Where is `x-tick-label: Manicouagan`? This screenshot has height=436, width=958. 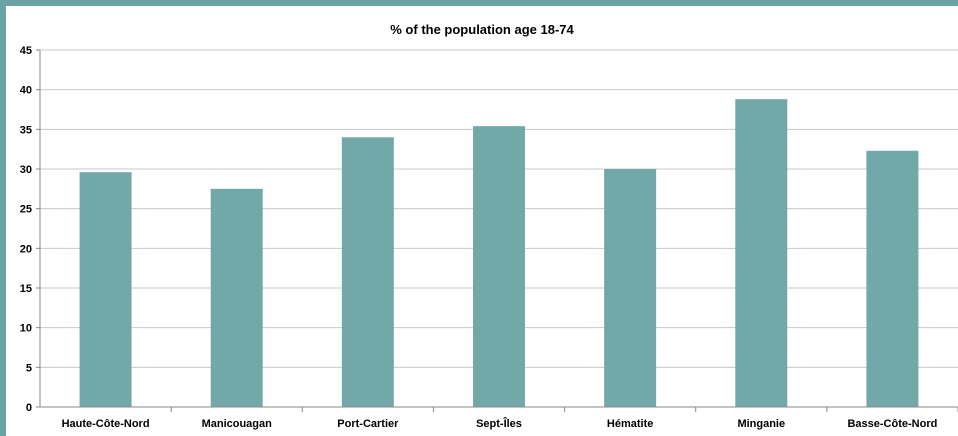 x-tick-label: Manicouagan is located at coordinates (237, 424).